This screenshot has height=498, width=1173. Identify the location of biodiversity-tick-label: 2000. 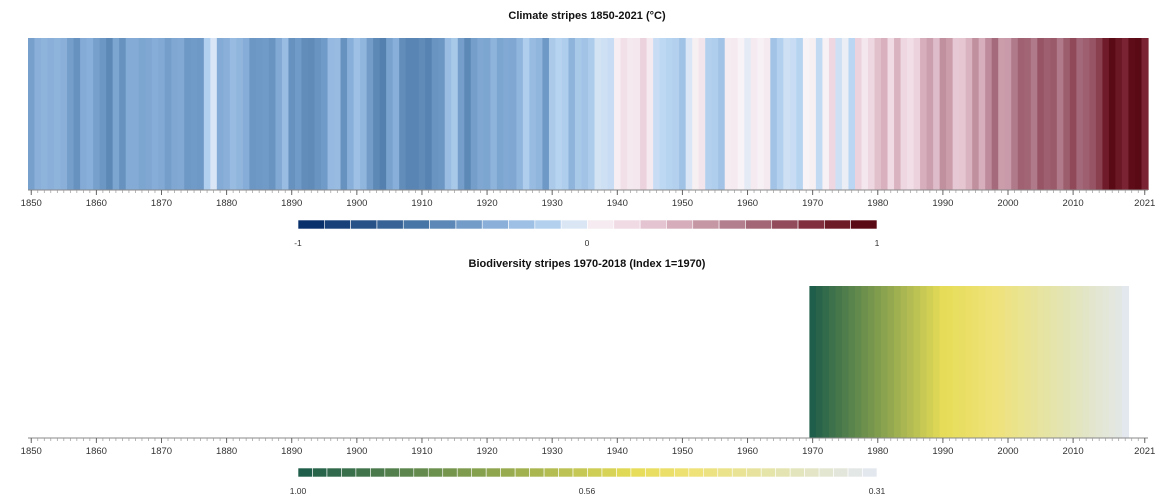
(1007, 451).